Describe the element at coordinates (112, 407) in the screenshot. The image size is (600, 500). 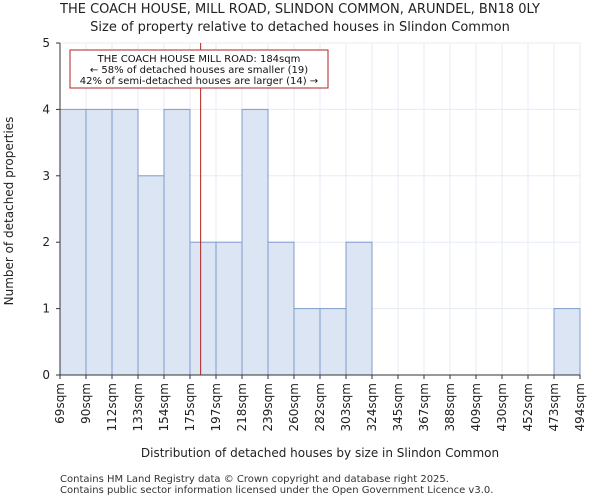
I see `x-tick-label: 112sqm` at that location.